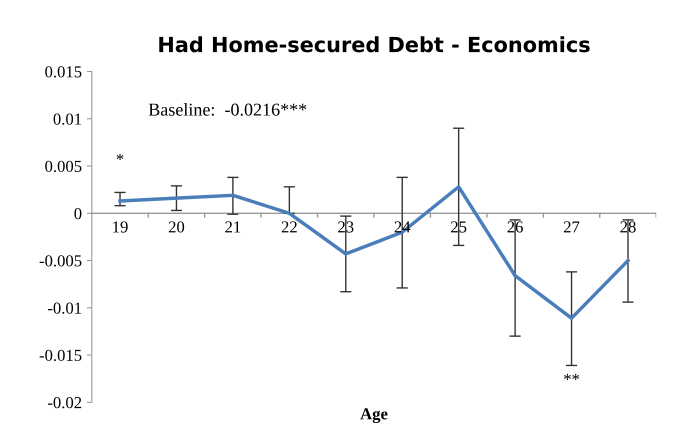 This screenshot has height=447, width=680. What do you see at coordinates (572, 377) in the screenshot?
I see `annotation: **` at bounding box center [572, 377].